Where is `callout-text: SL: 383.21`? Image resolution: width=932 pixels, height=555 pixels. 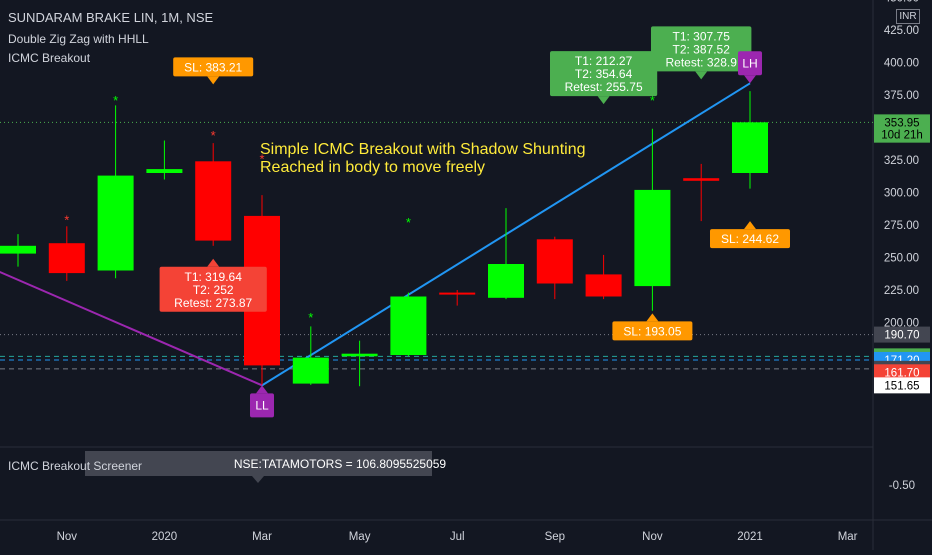
callout-text: SL: 383.21 is located at coordinates (213, 67).